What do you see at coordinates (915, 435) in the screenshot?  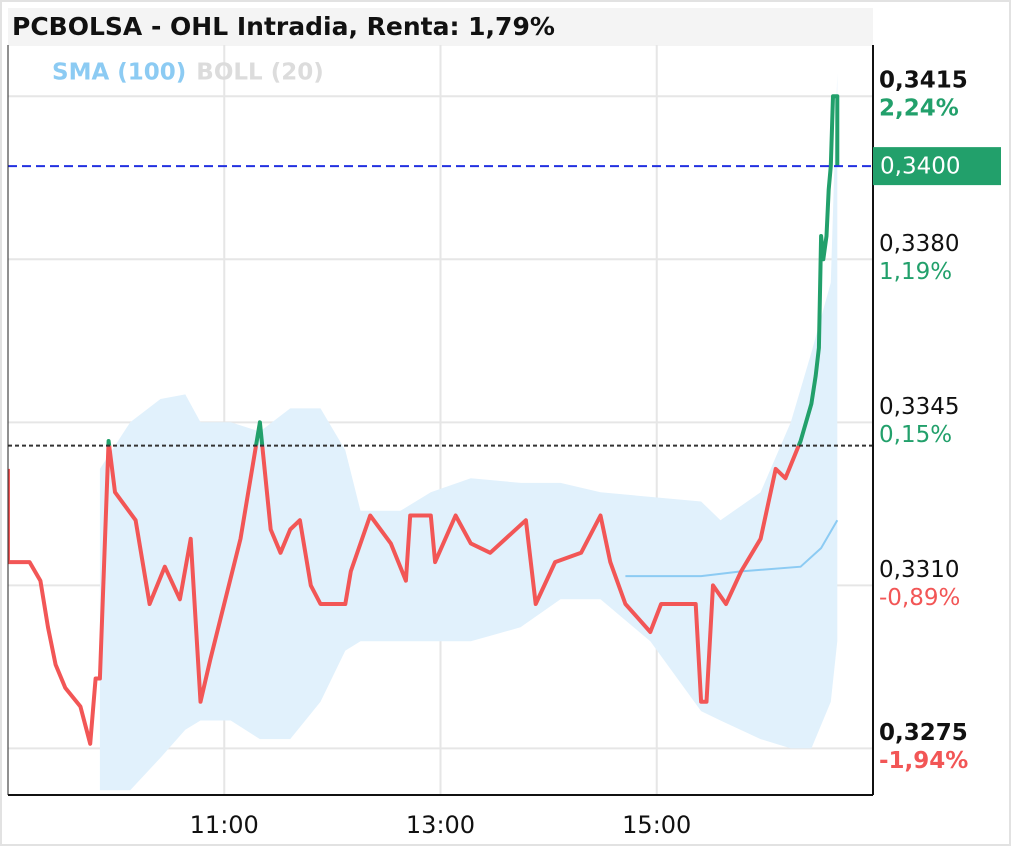 I see `y-tick-change: 0,15%` at bounding box center [915, 435].